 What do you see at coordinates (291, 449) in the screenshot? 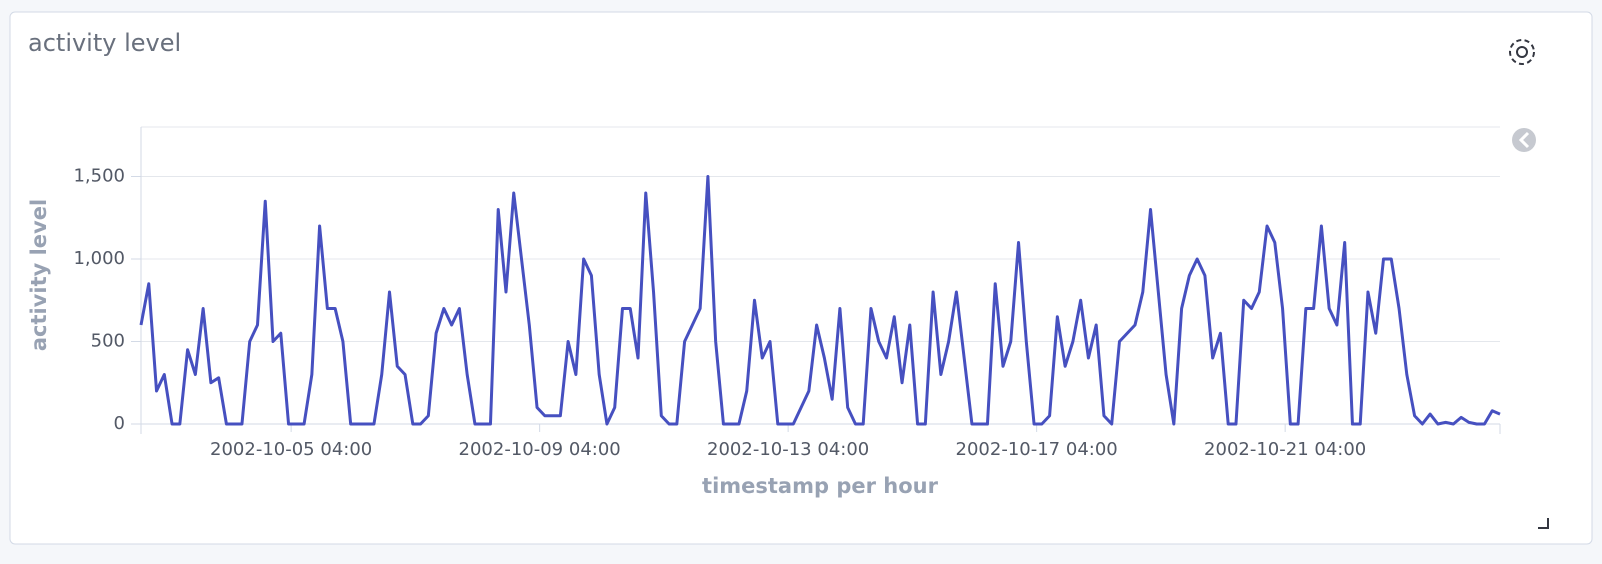
I see `x-tick-label: 2002-10-05 04:00` at bounding box center [291, 449].